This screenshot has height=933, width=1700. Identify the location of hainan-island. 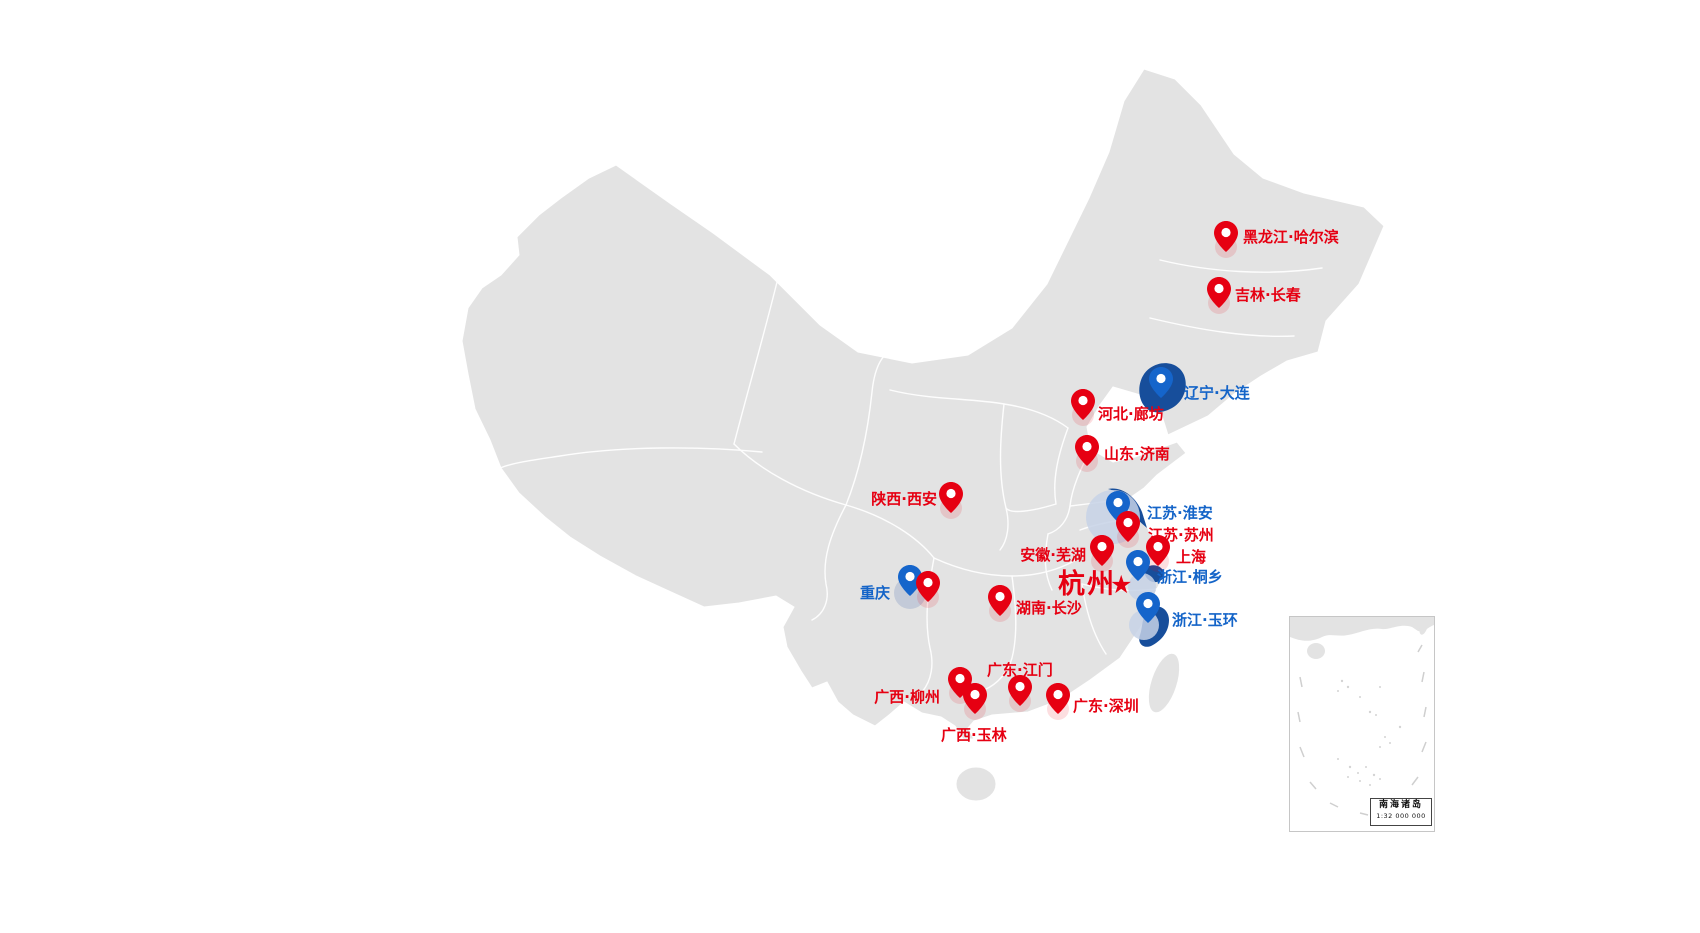
(976, 784).